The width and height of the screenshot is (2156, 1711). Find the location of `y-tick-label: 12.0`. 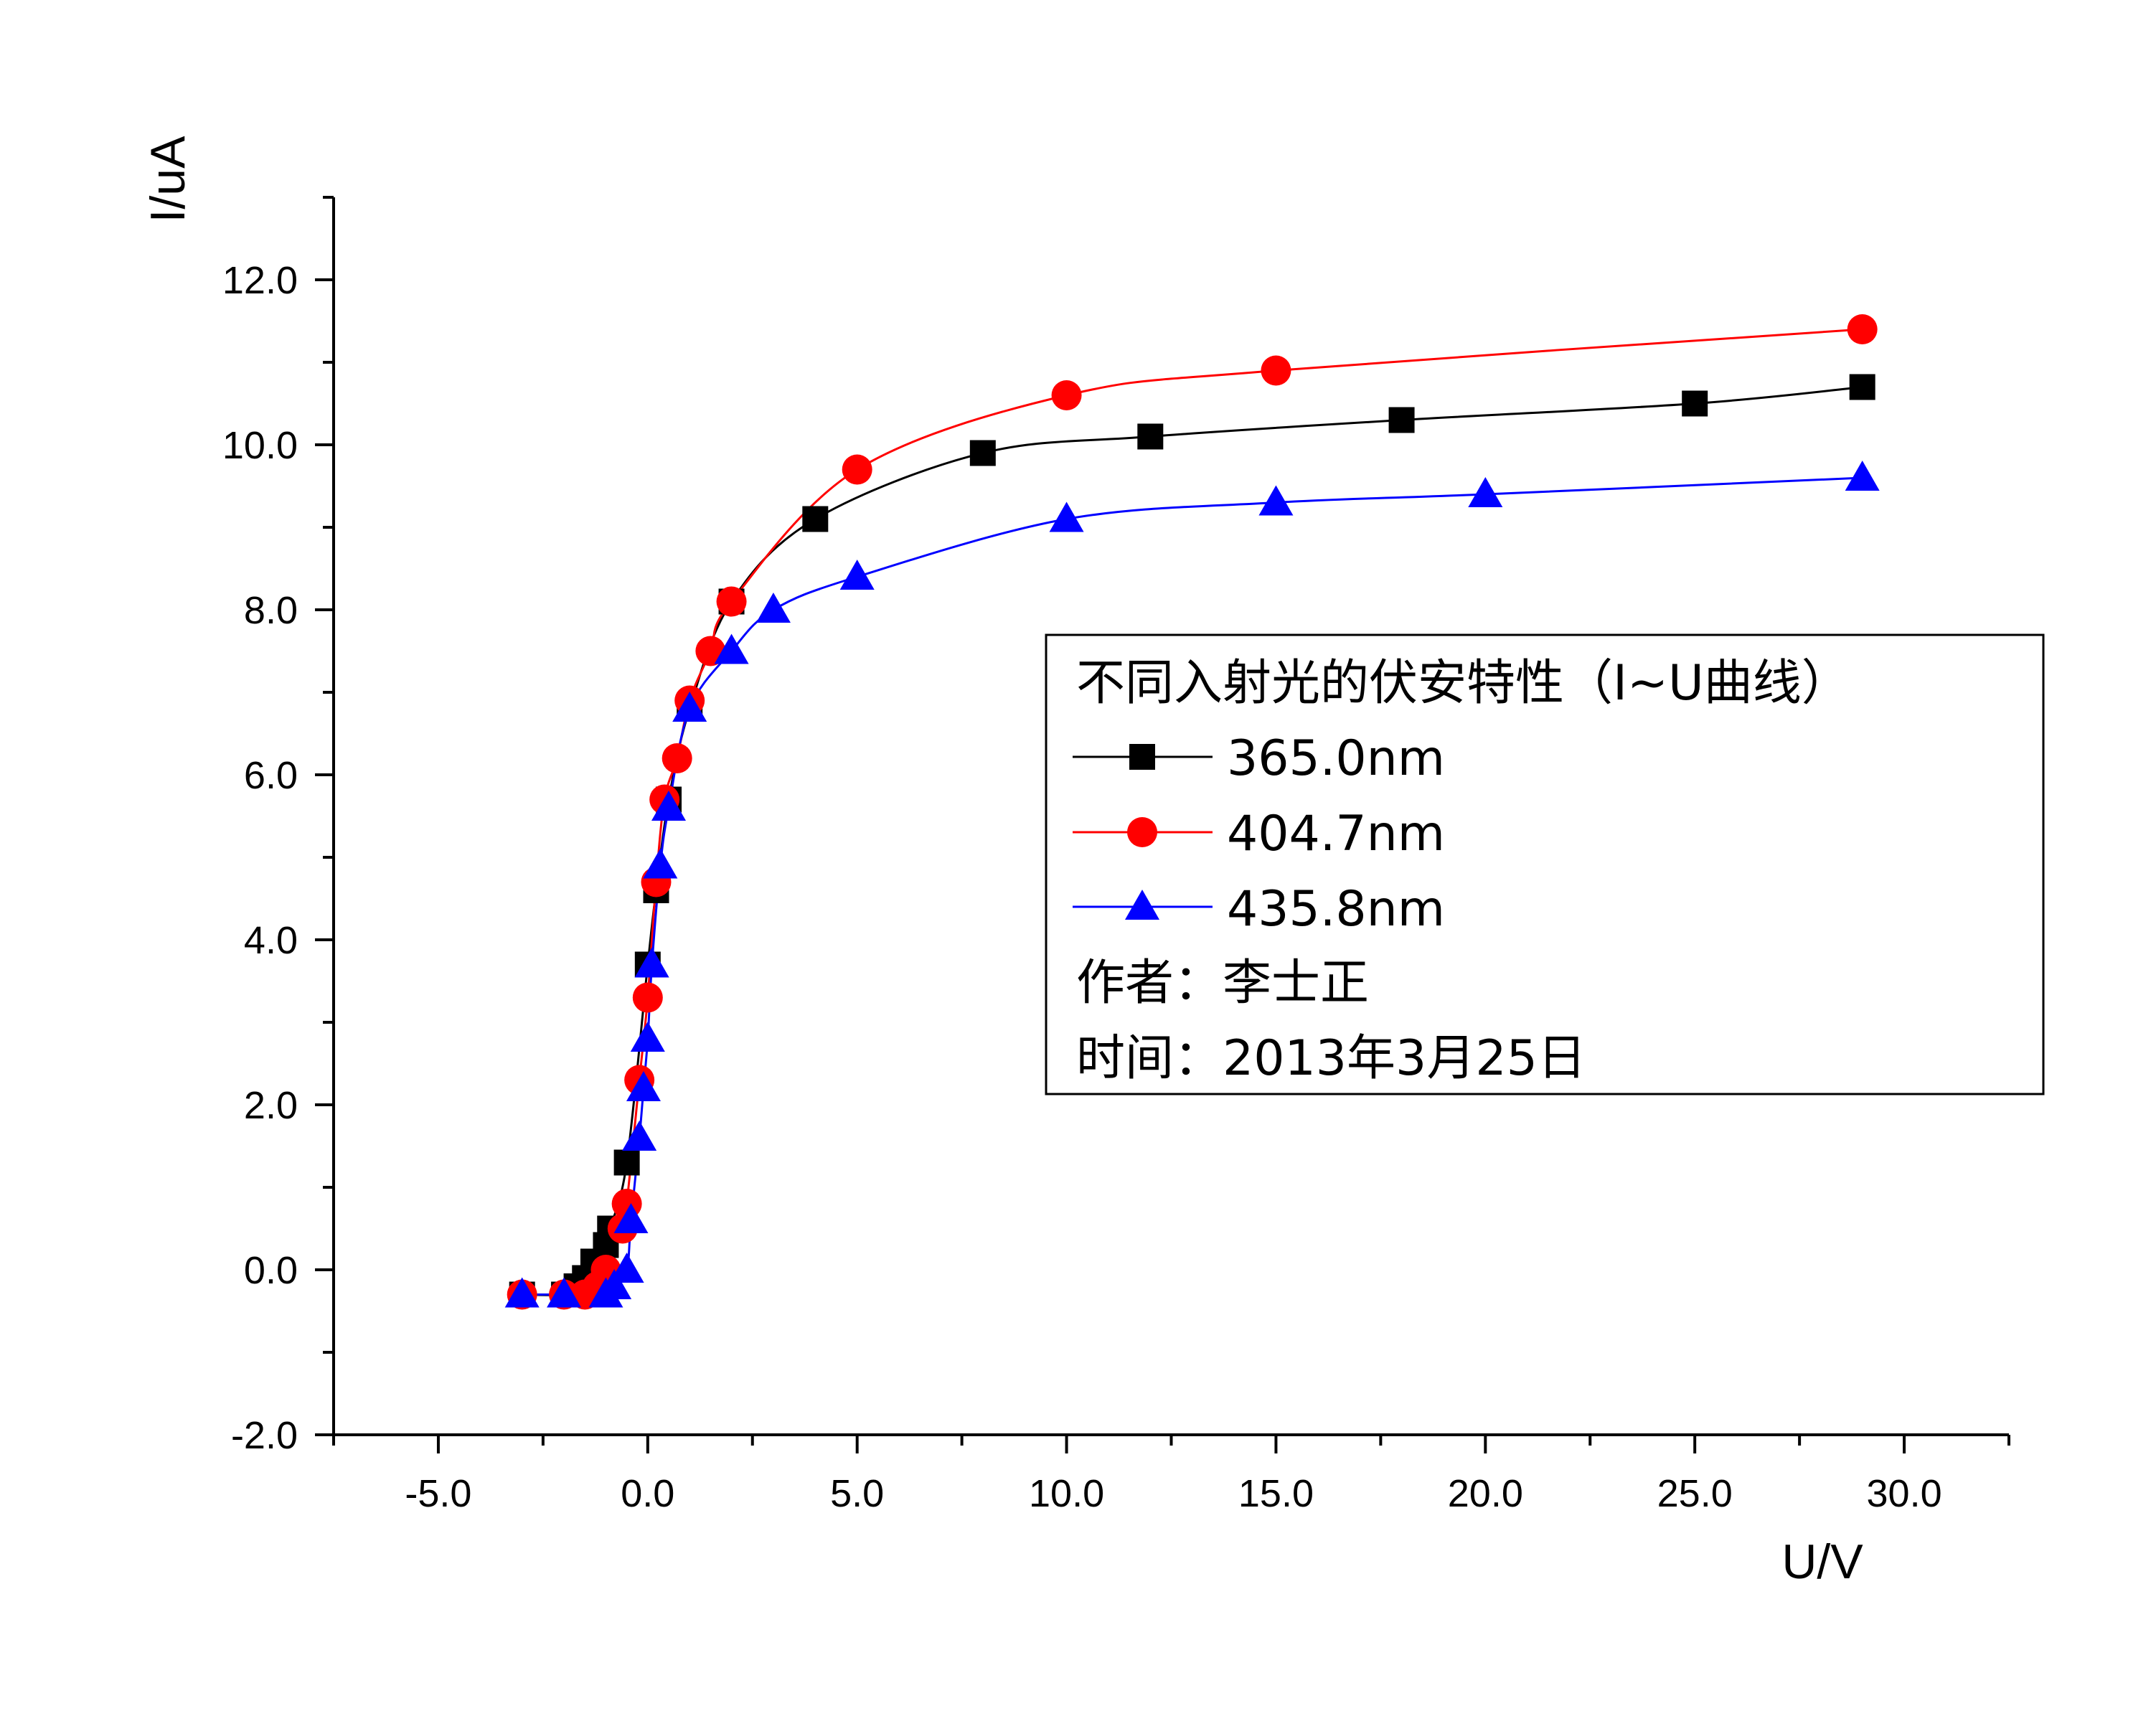

y-tick-label: 12.0 is located at coordinates (260, 281).